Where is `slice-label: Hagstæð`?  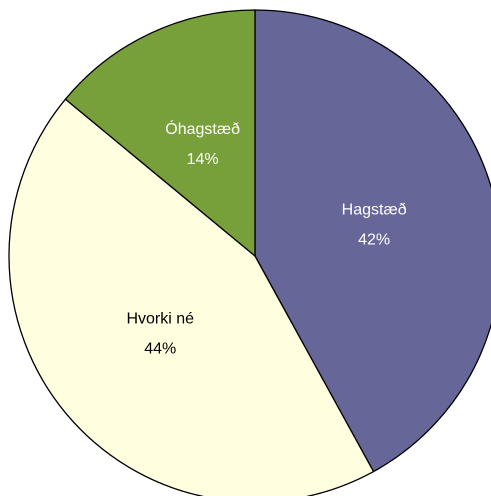
slice-label: Hagstæð is located at coordinates (374, 210).